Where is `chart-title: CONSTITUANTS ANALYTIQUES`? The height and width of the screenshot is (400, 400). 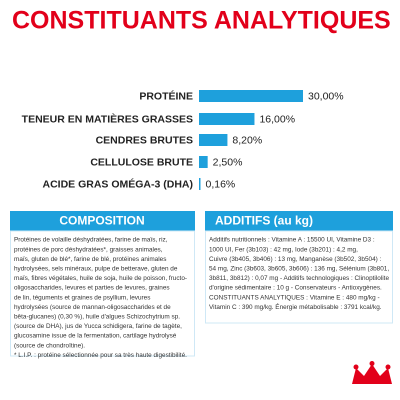
chart-title: CONSTITUANTS ANALYTIQUES is located at coordinates (201, 21).